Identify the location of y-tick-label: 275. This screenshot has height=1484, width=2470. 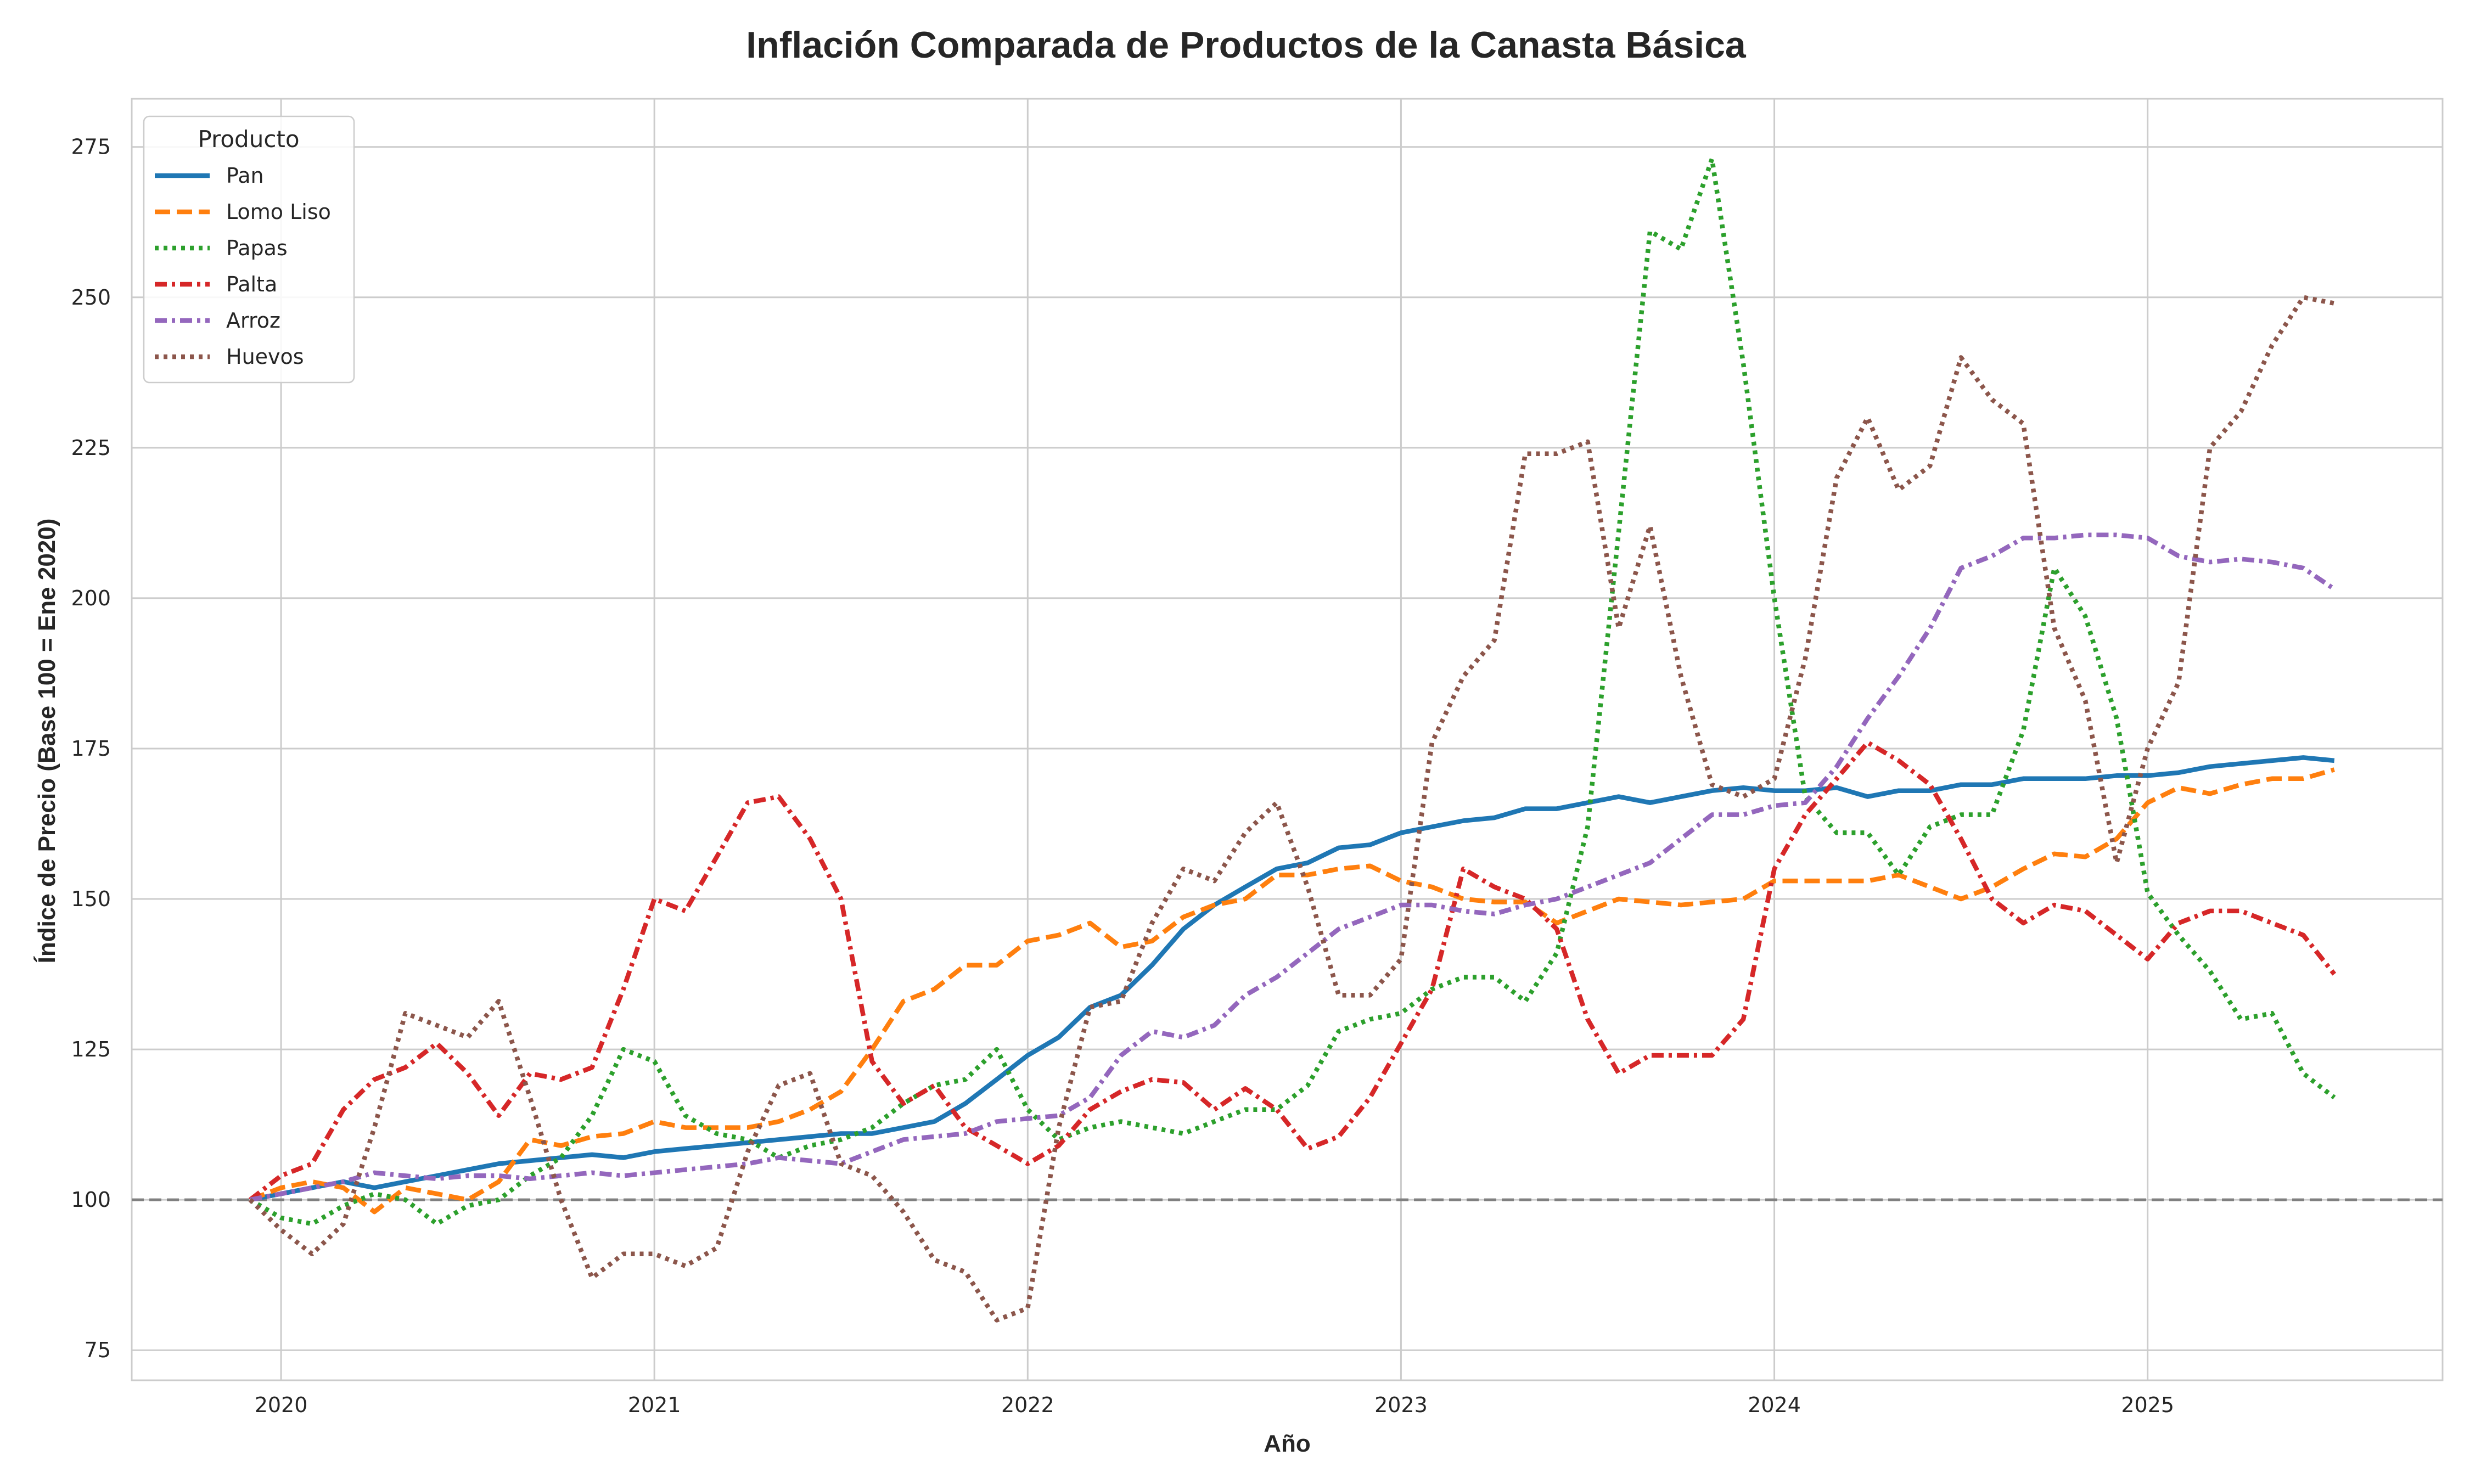
(91, 147).